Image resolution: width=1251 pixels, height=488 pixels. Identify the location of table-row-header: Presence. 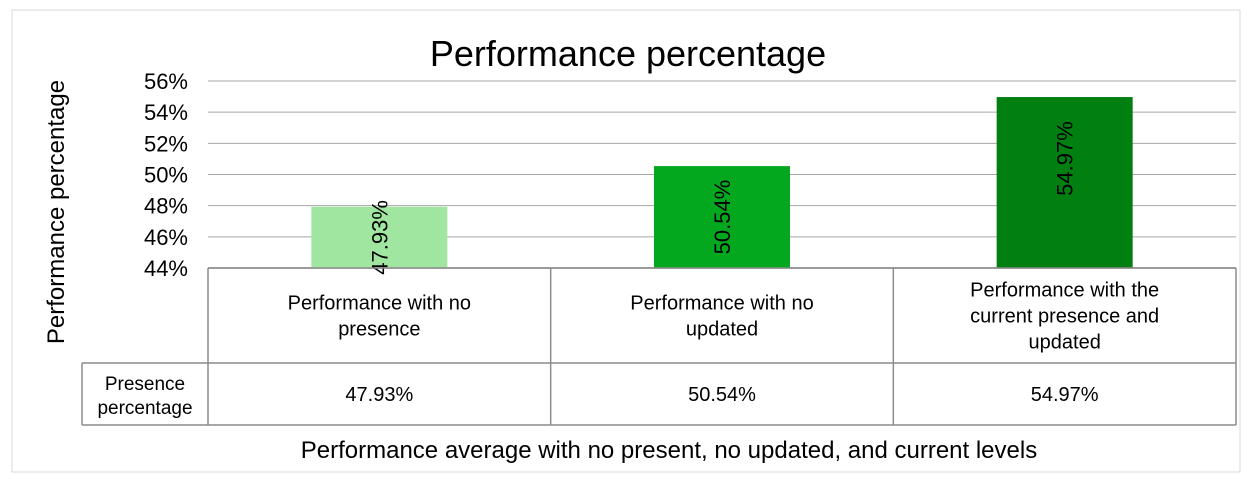
(145, 384).